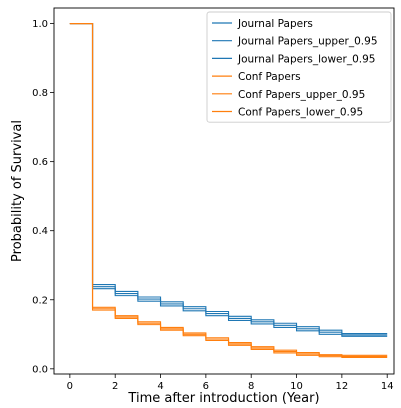  What do you see at coordinates (341, 386) in the screenshot?
I see `x-tick-label: 12` at bounding box center [341, 386].